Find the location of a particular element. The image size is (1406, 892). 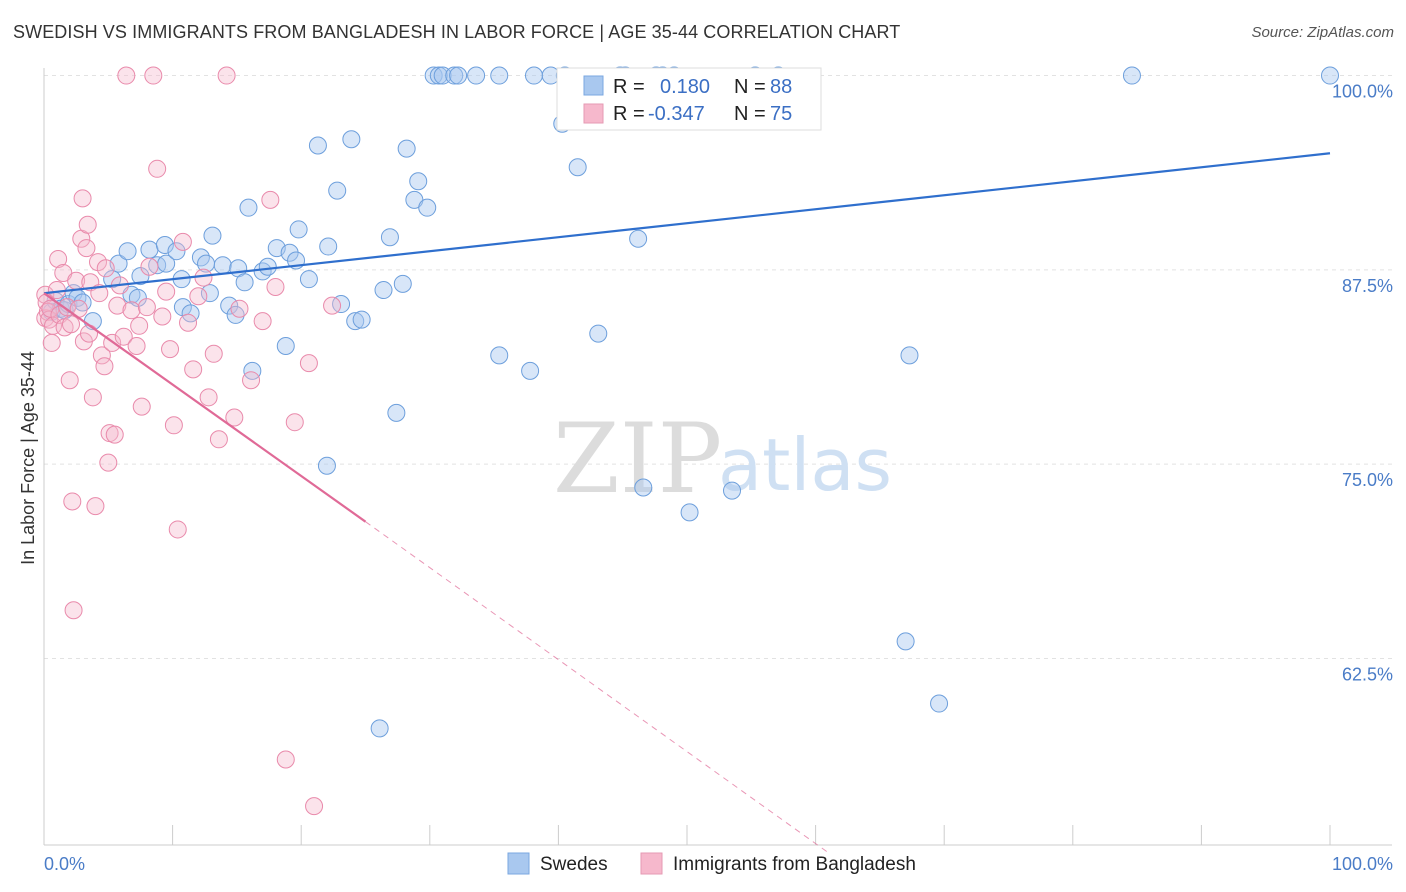

legend-bangladesh-label: Immigrants from Bangladesh is located at coordinates (794, 864).